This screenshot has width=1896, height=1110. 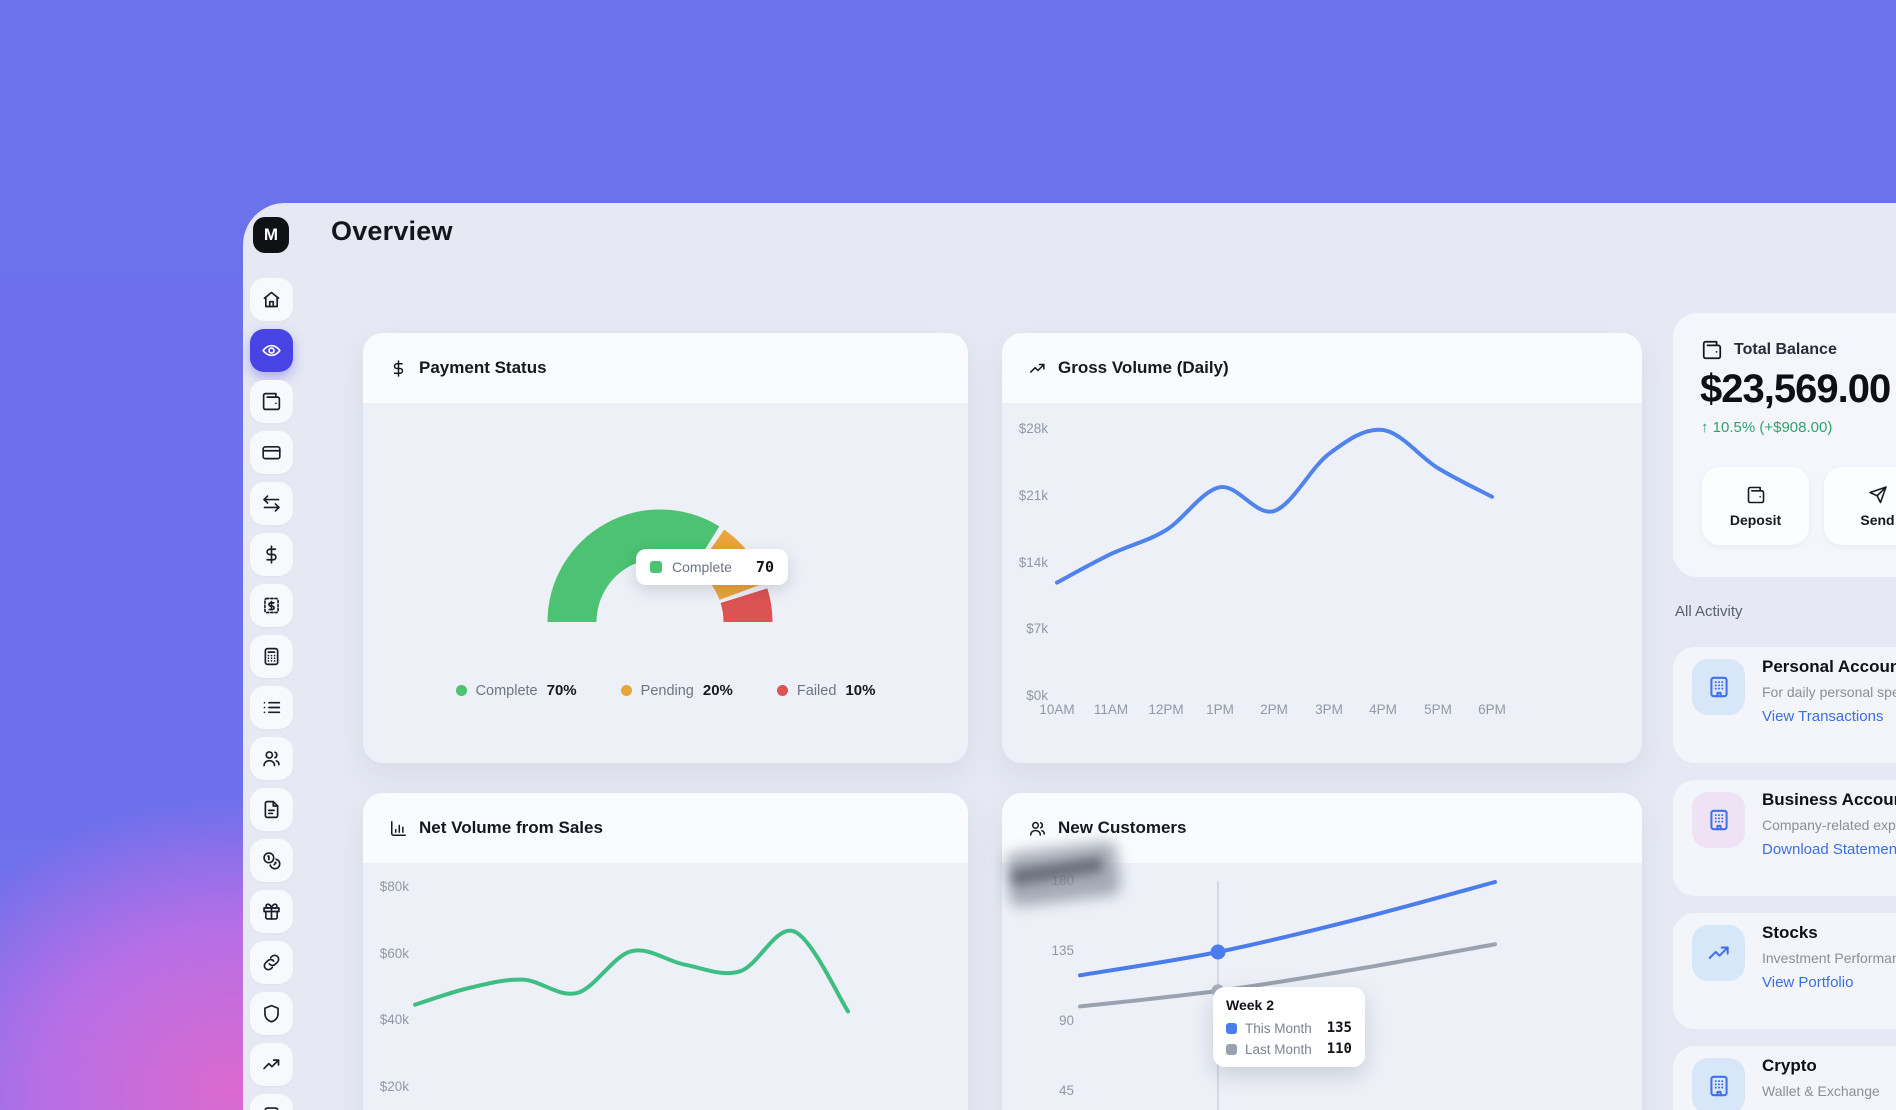 I want to click on sidebar-item-invoice, so click(x=271, y=605).